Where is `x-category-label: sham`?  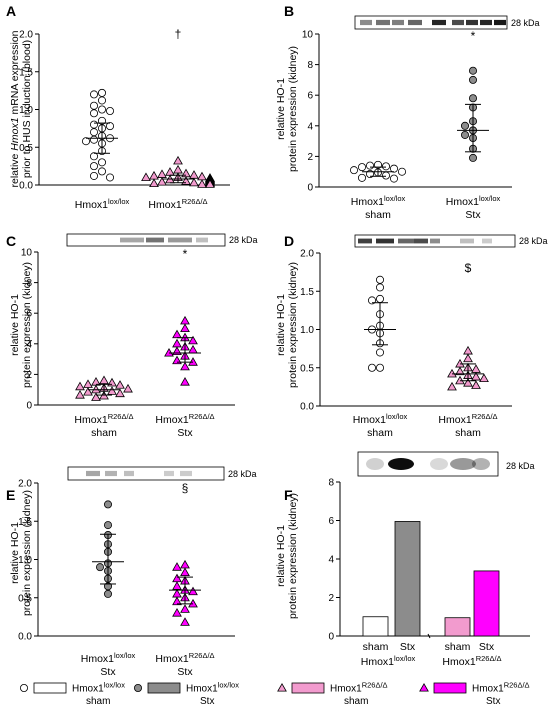 x-category-label: sham is located at coordinates (376, 647).